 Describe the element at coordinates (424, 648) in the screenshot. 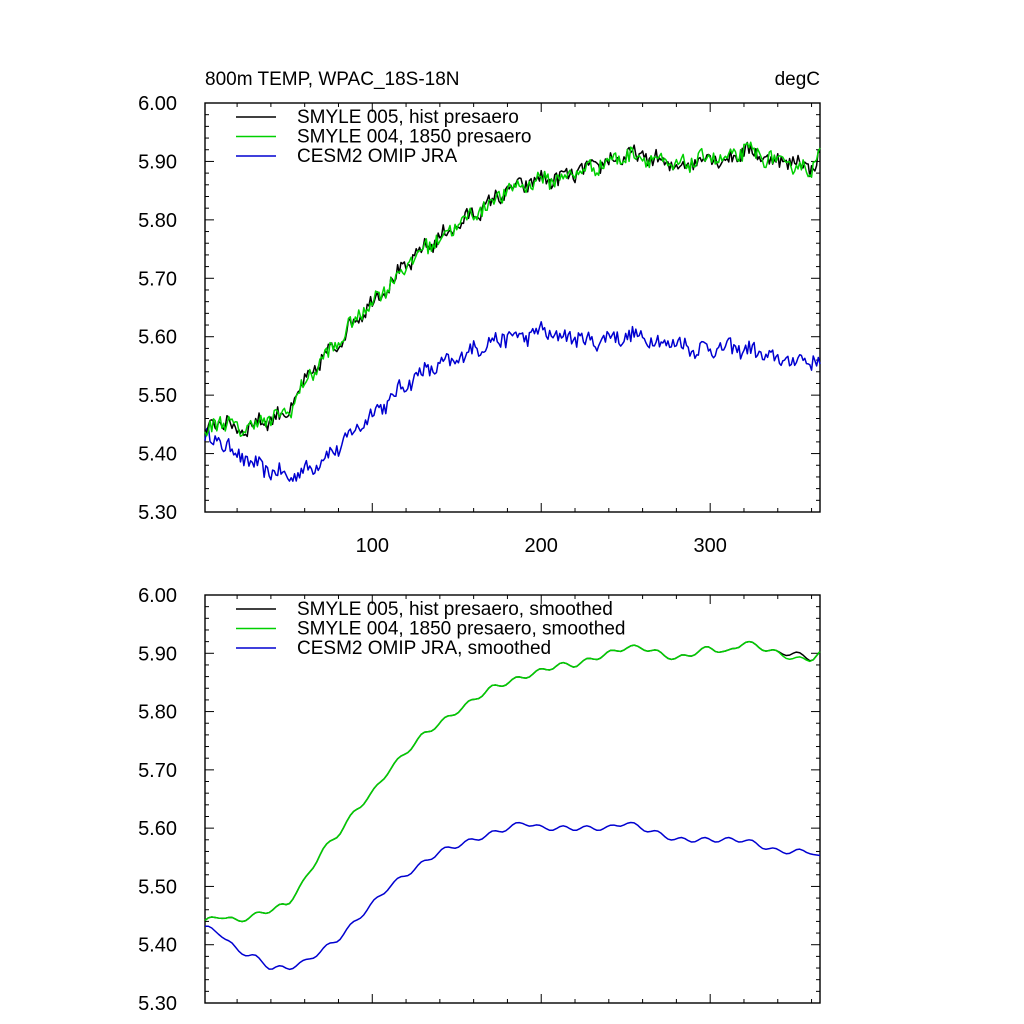

I see `legend-entry: CESM2 OMIP JRA, smoothed` at that location.